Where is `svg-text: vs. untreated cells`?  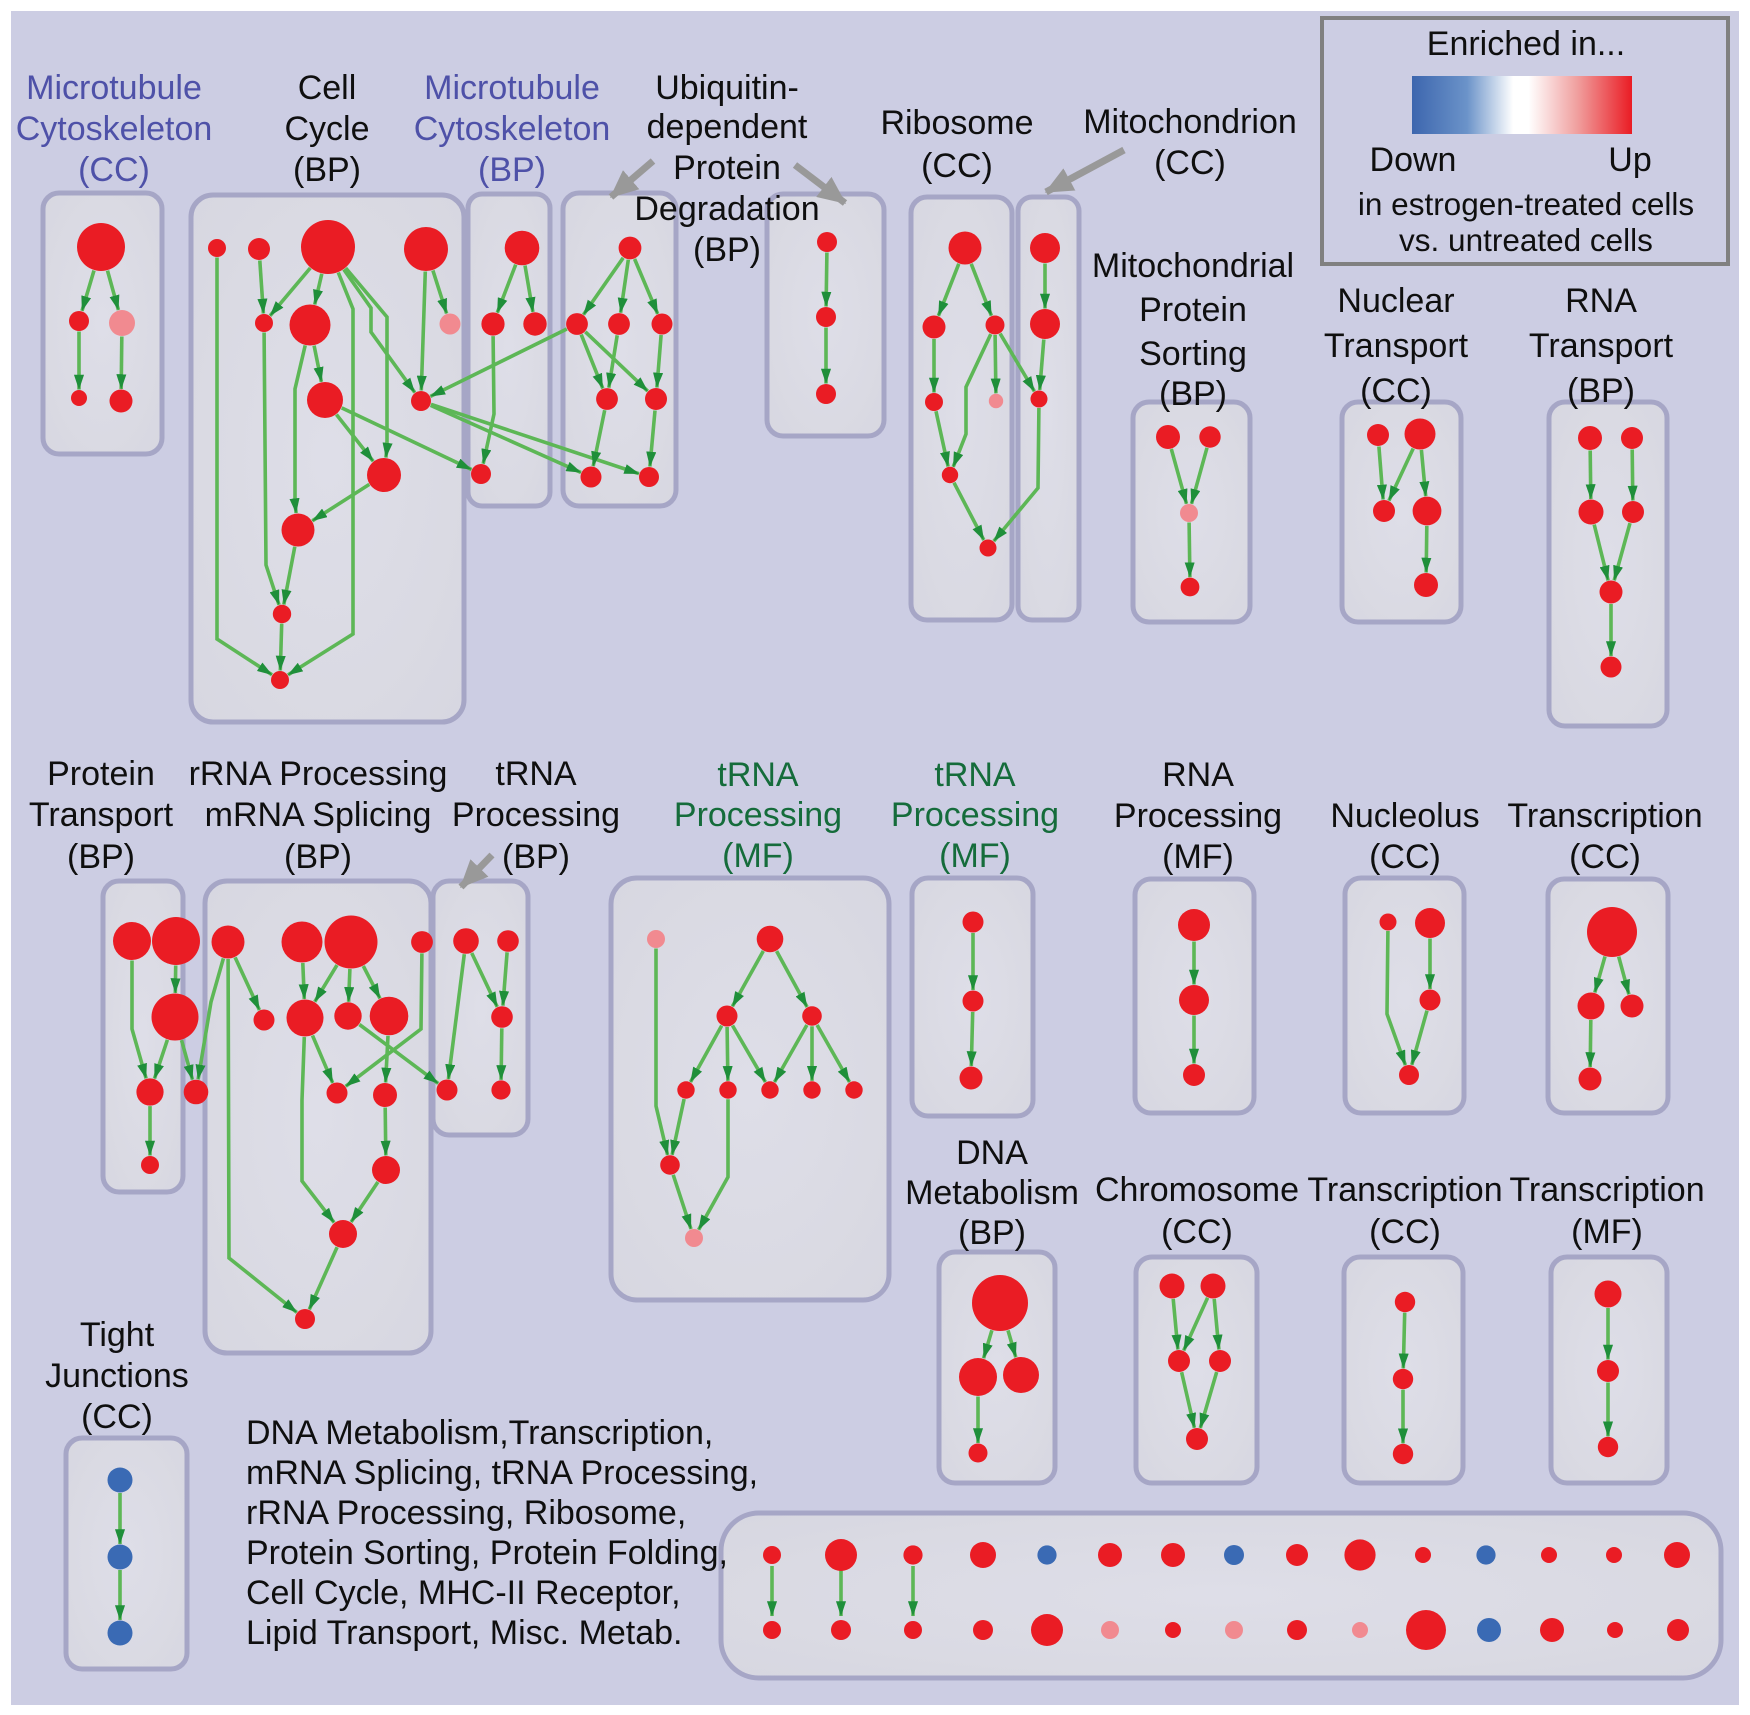
svg-text: vs. untreated cells is located at coordinates (1526, 240).